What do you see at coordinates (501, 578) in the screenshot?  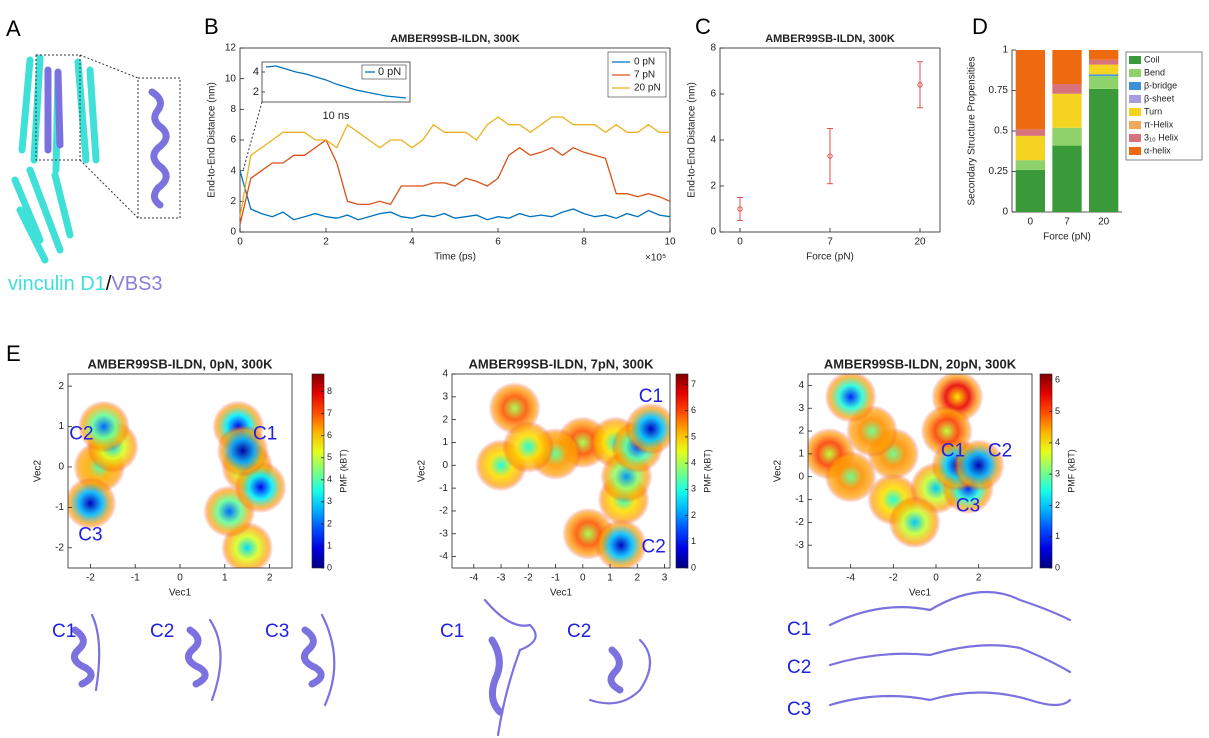 I see `x-tick-label: -3` at bounding box center [501, 578].